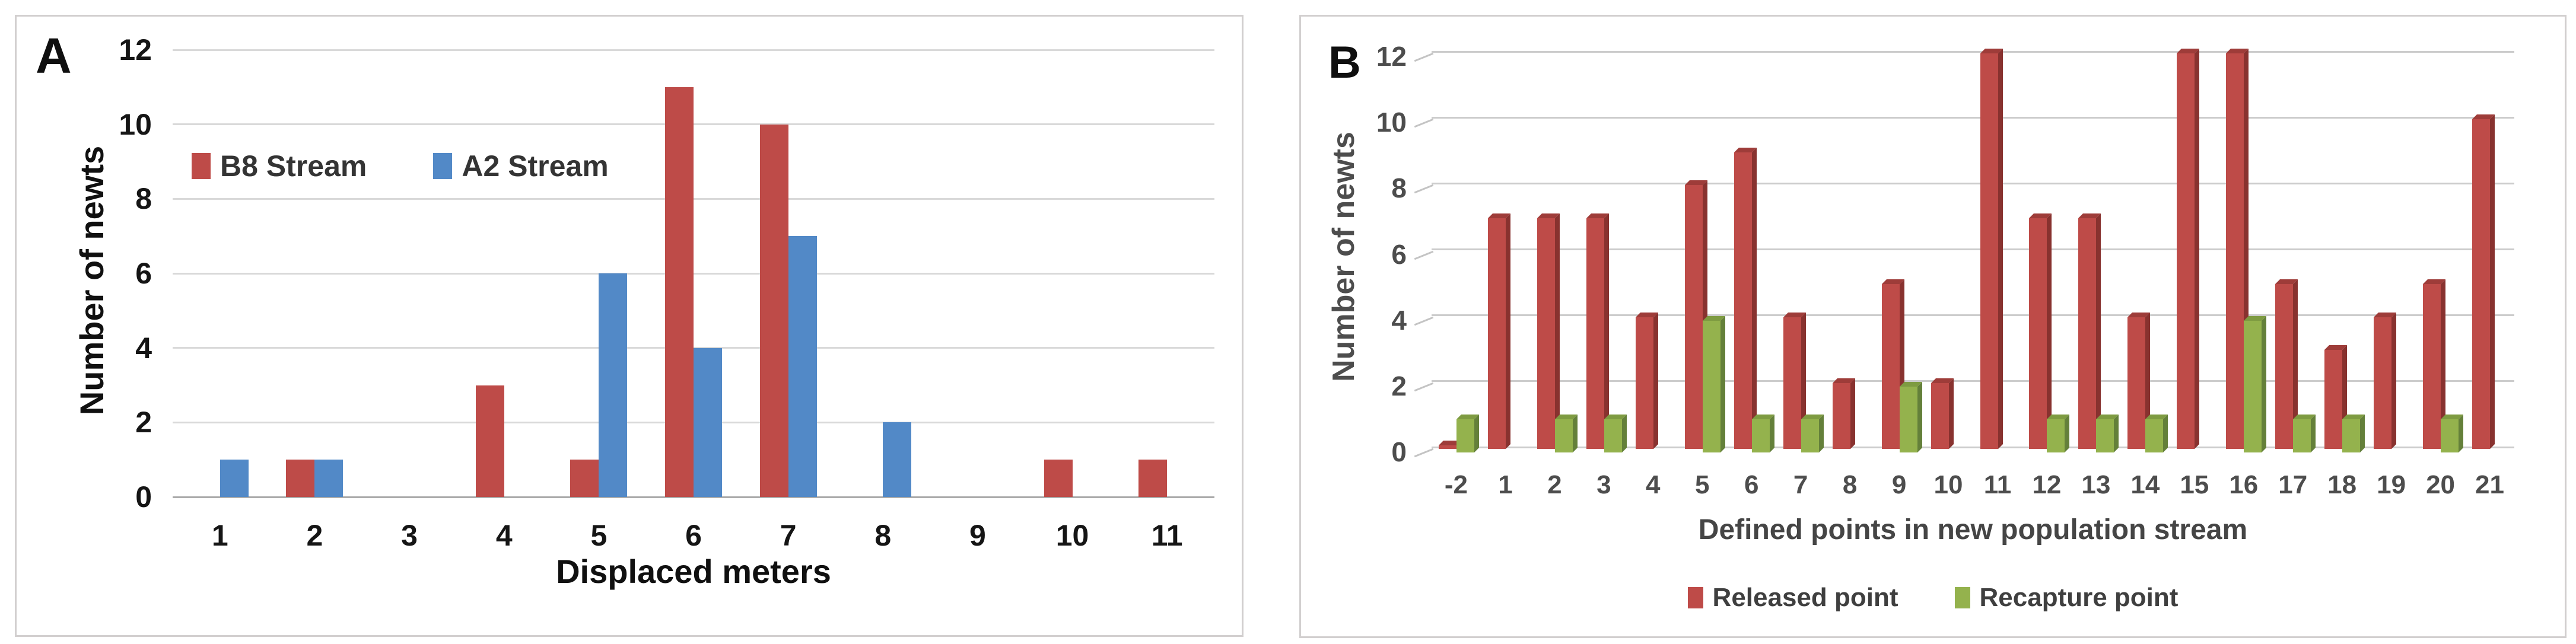 This screenshot has width=2576, height=644. What do you see at coordinates (2391, 484) in the screenshot?
I see `x-tick-label-b-19: 19` at bounding box center [2391, 484].